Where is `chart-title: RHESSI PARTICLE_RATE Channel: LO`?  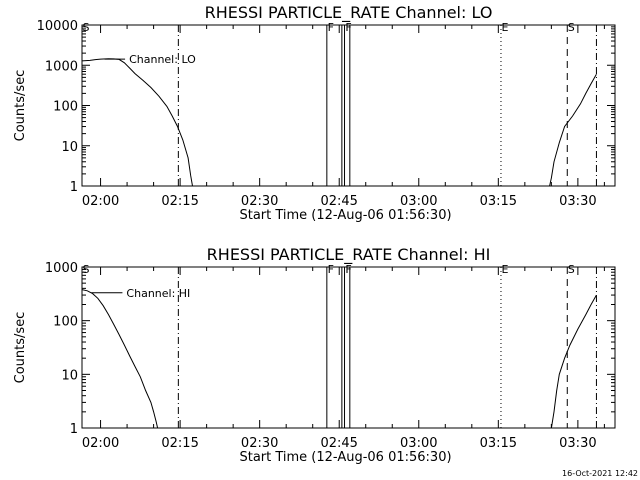 chart-title: RHESSI PARTICLE_RATE Channel: LO is located at coordinates (349, 13).